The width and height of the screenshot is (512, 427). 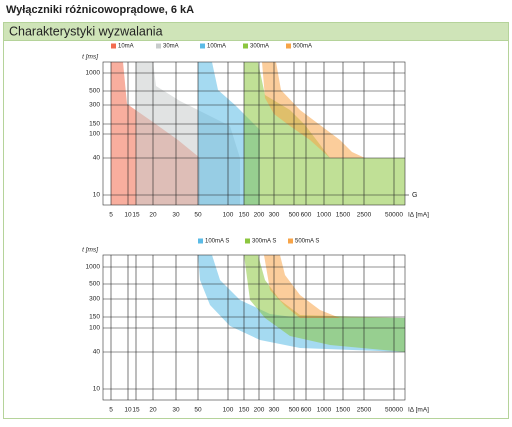 I want to click on g-label: G, so click(x=414, y=195).